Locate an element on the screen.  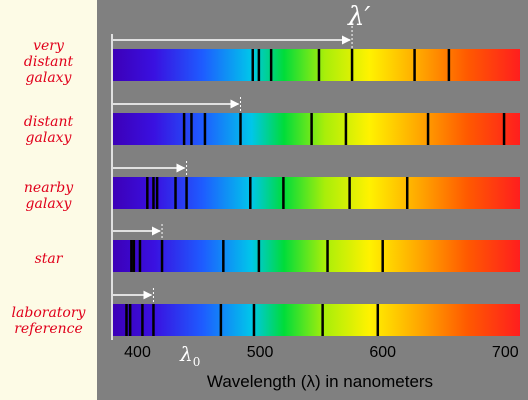
x-axis-title: Wavelength (λ) in nanometers is located at coordinates (320, 381).